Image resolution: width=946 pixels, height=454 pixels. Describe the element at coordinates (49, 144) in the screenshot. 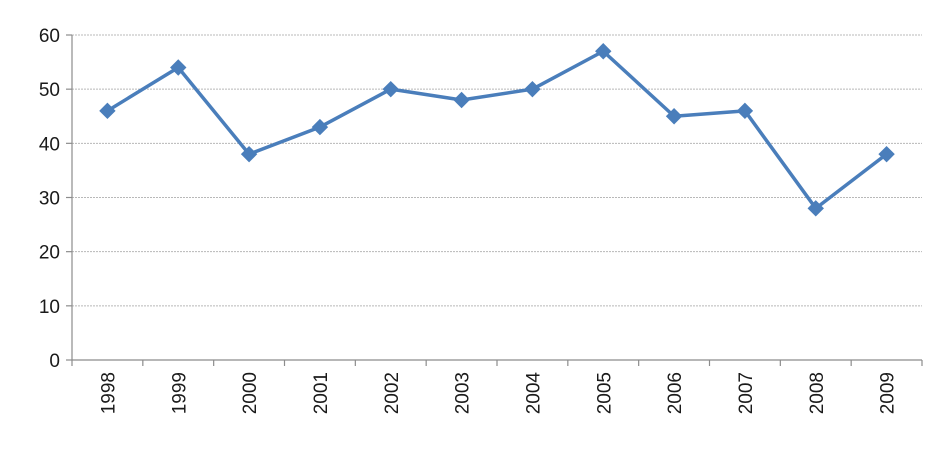

I see `y-tick-label: 40` at that location.